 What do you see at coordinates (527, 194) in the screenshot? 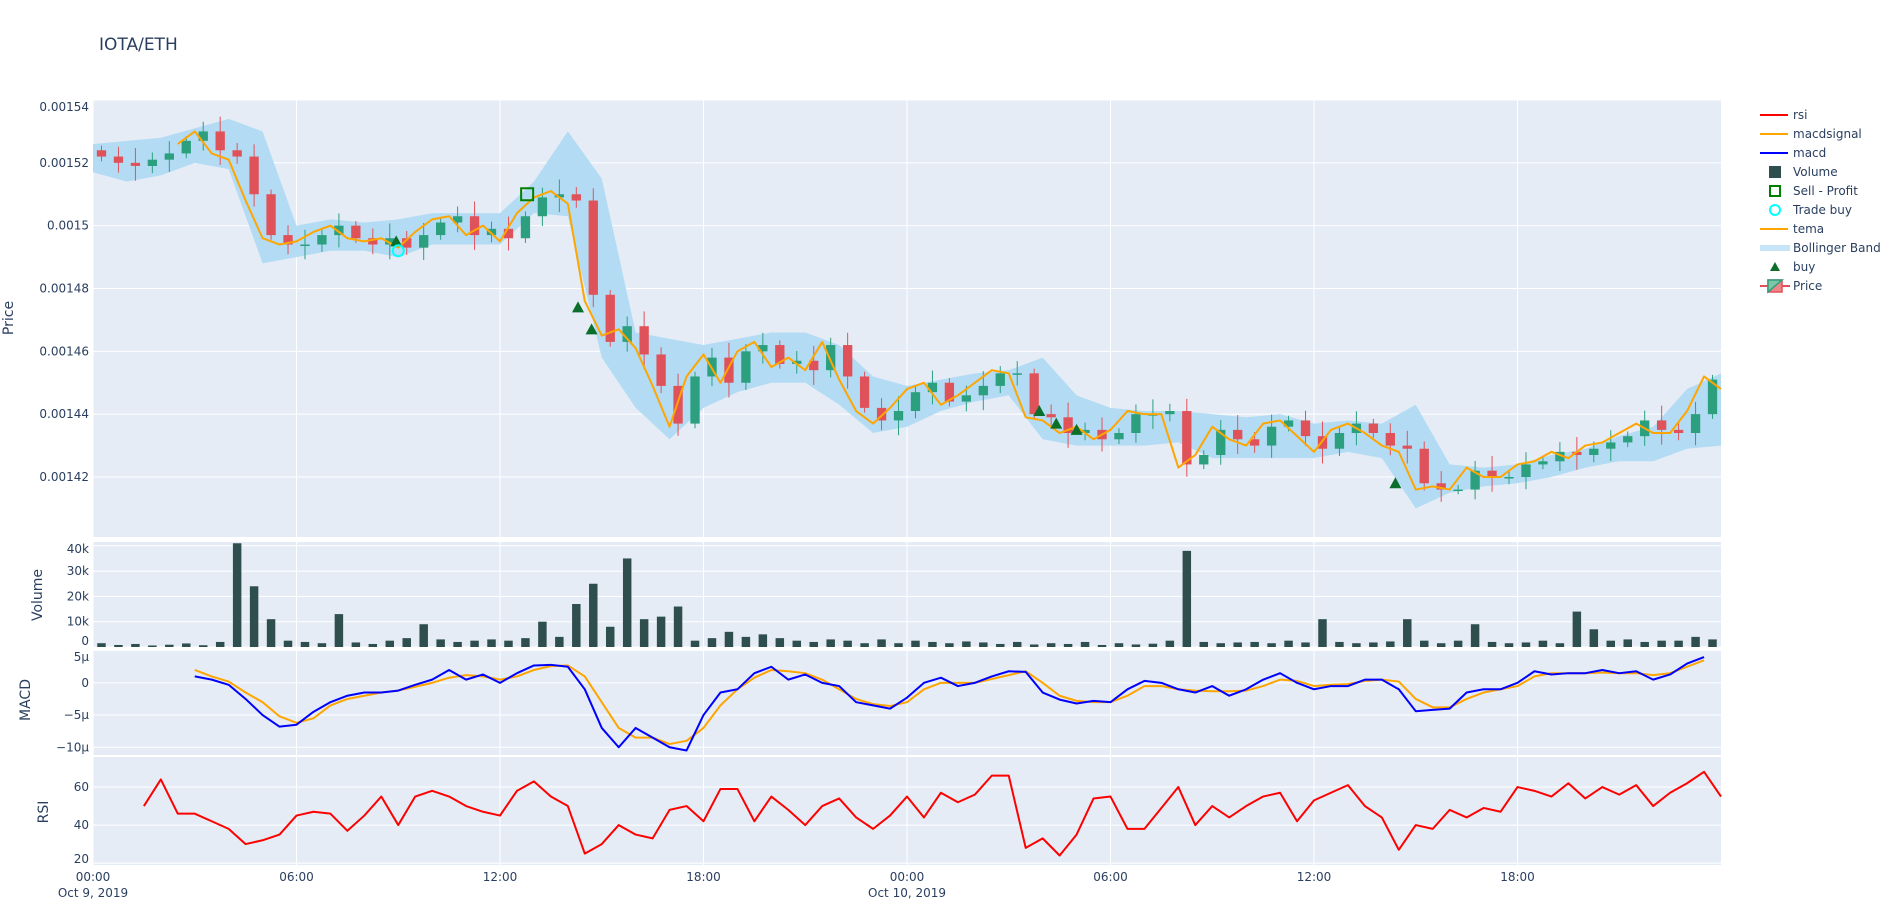
I see `sell-profit-marker` at bounding box center [527, 194].